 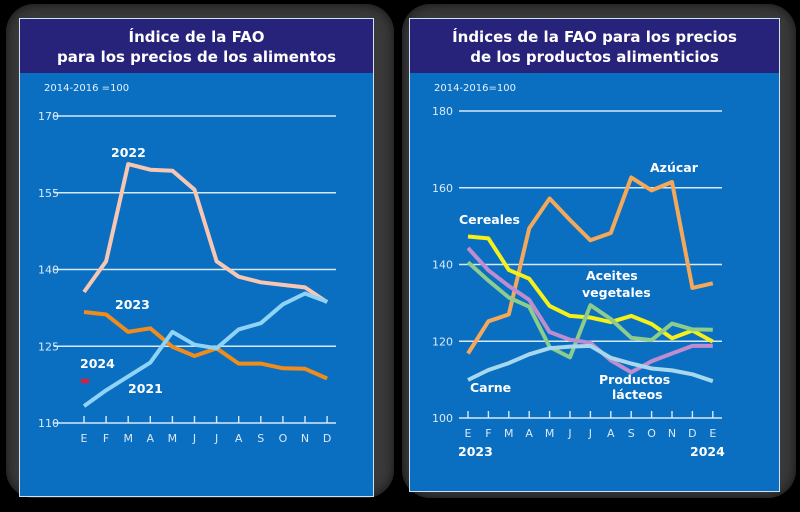 What do you see at coordinates (674, 167) in the screenshot?
I see `series-label: Azúcar` at bounding box center [674, 167].